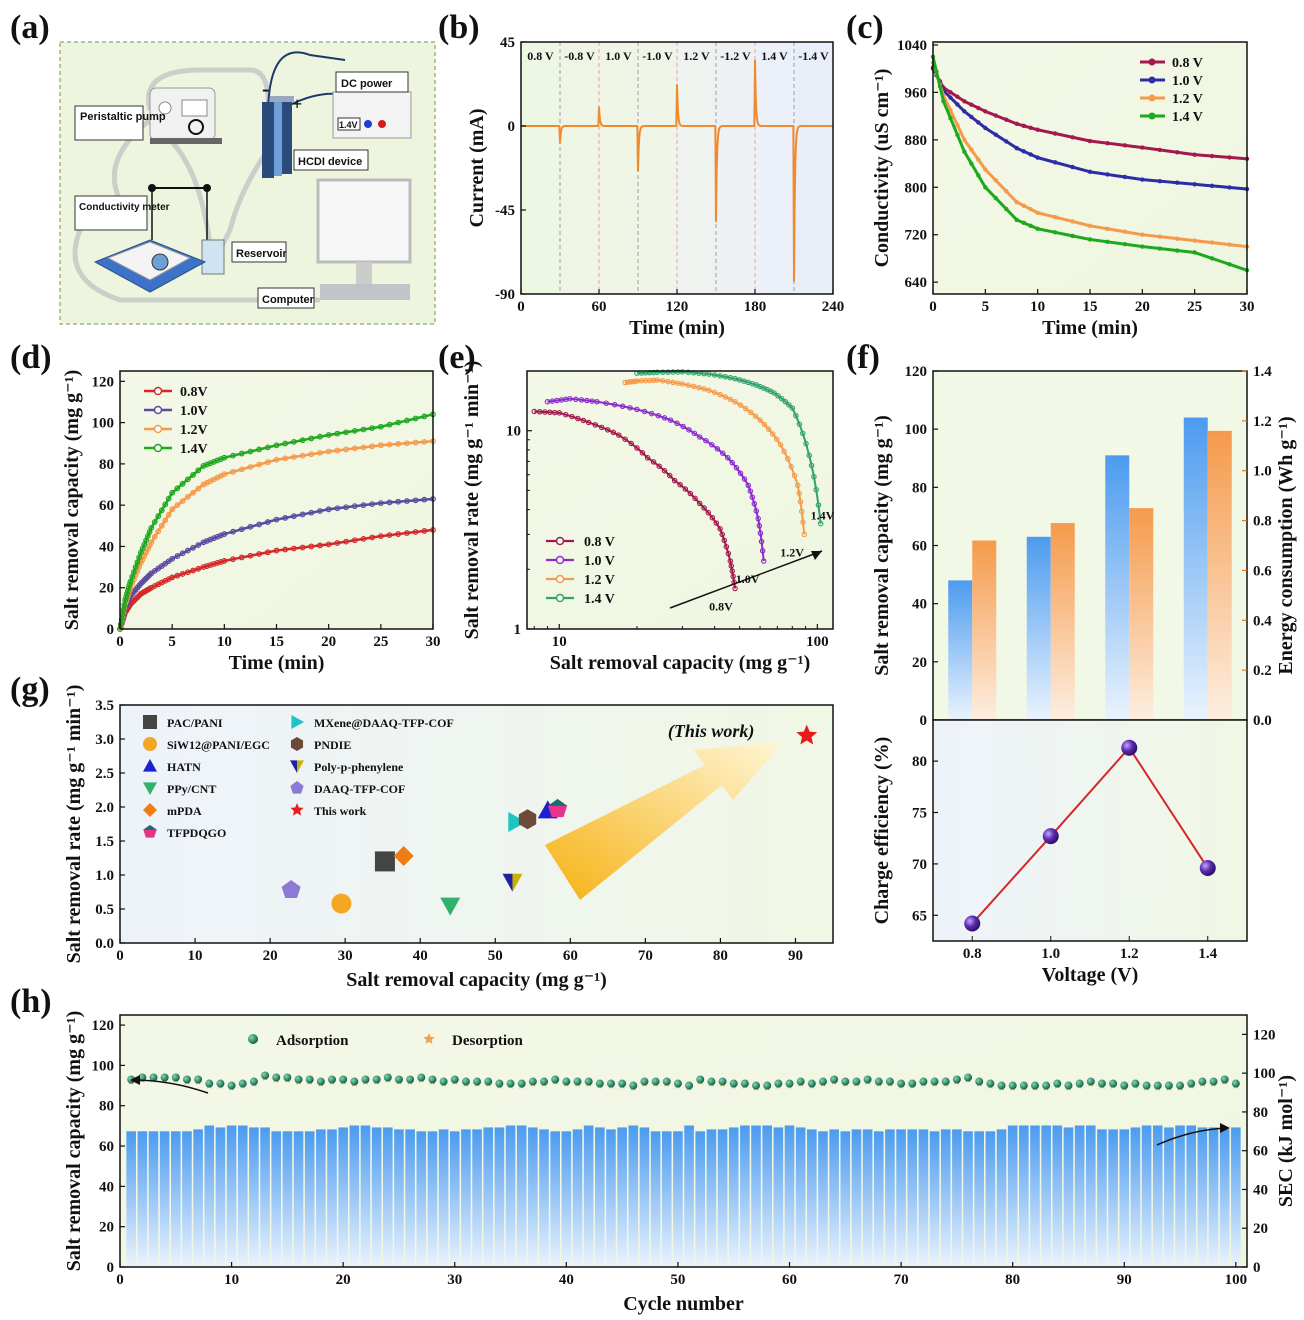 The height and width of the screenshot is (1320, 1304). What do you see at coordinates (184, 811) in the screenshot?
I see `legend-label: mPDA` at bounding box center [184, 811].